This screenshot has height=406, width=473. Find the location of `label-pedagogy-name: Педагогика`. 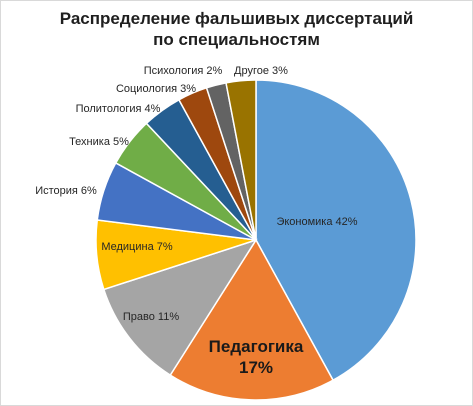

label-pedagogy-name: Педагогика is located at coordinates (256, 346).